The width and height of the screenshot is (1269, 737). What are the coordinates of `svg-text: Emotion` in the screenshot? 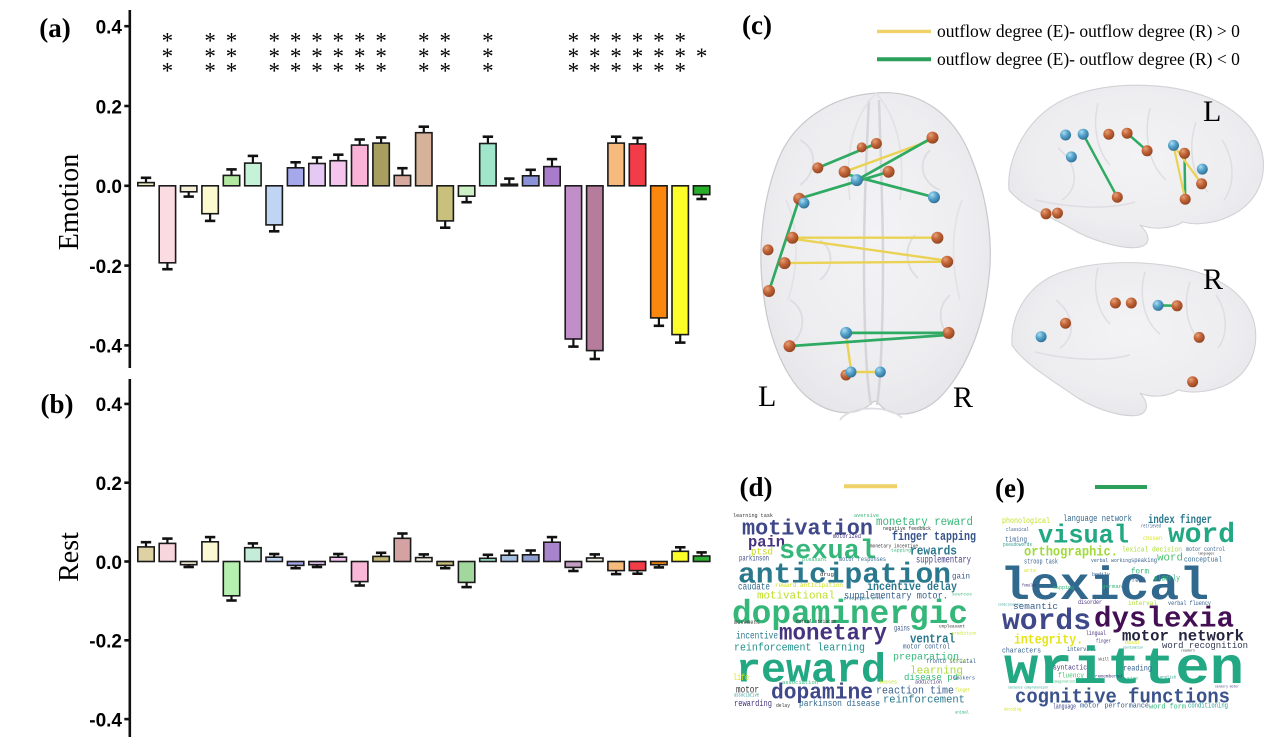 It's located at (69, 202).